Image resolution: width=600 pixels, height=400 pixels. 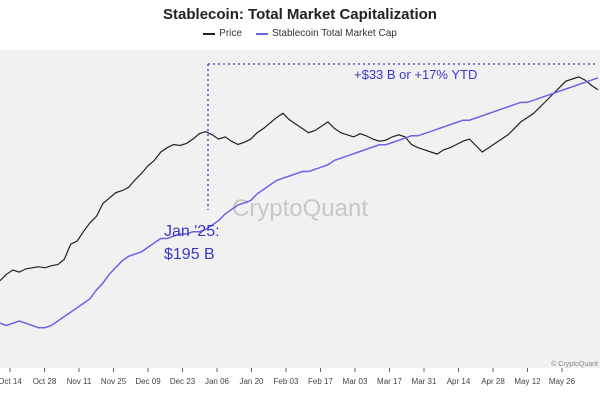 I want to click on x-tick-label: Oct 28, so click(x=45, y=381).